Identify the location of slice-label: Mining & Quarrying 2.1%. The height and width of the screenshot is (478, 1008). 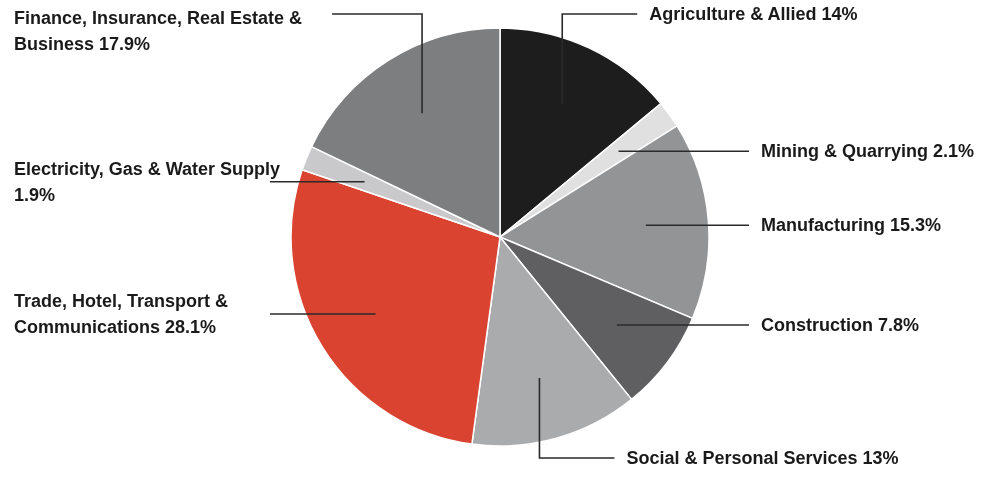
(868, 151).